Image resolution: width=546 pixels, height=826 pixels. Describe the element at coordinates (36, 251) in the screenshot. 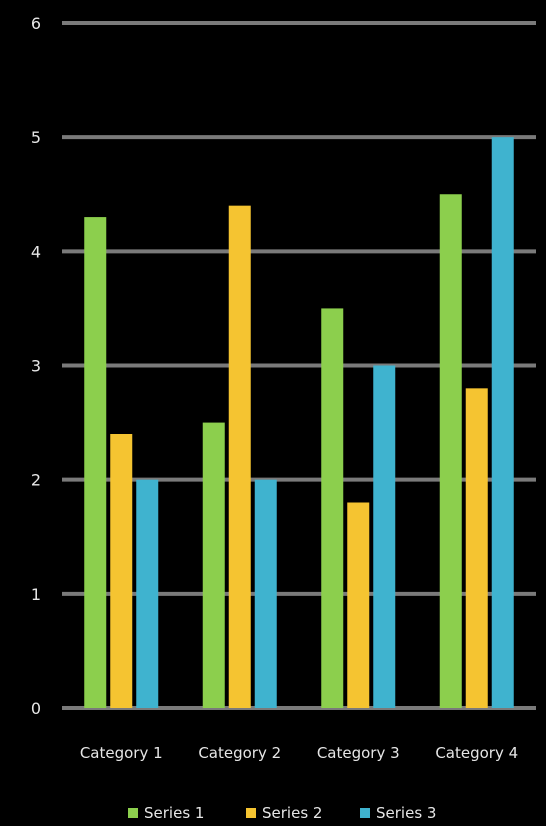

I see `y-tick-label-4: 4` at that location.